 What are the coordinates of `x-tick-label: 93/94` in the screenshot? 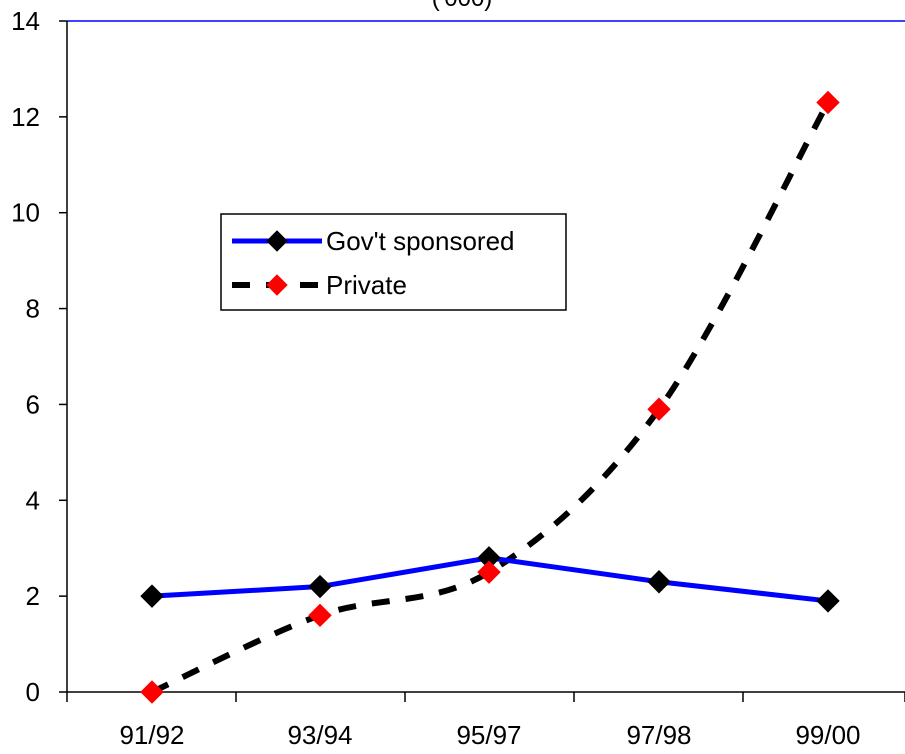 It's located at (319, 735).